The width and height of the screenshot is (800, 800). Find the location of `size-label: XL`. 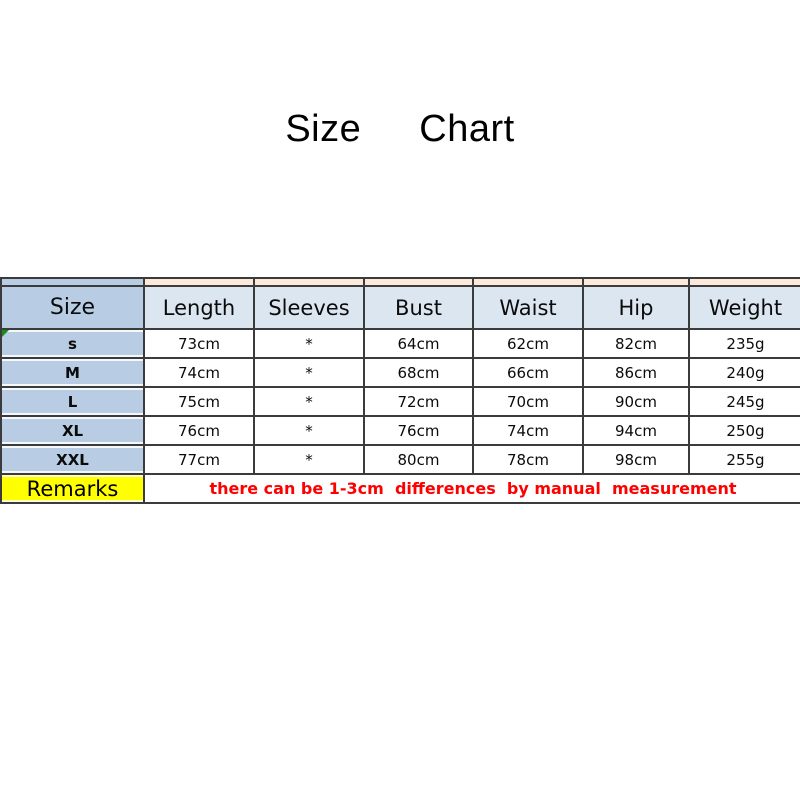

size-label: XL is located at coordinates (72, 430).